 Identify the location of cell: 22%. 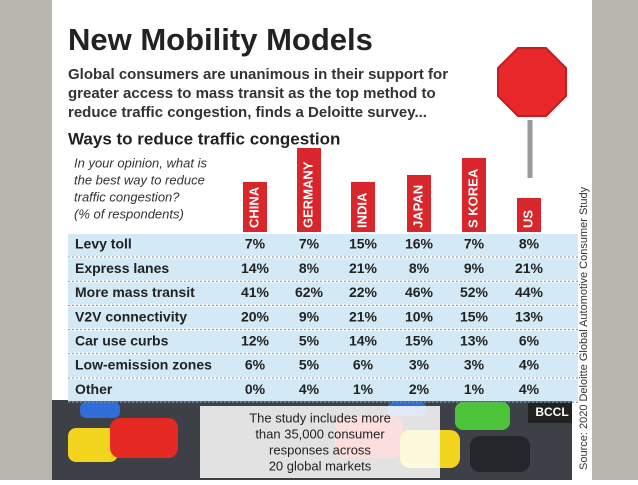
(363, 292).